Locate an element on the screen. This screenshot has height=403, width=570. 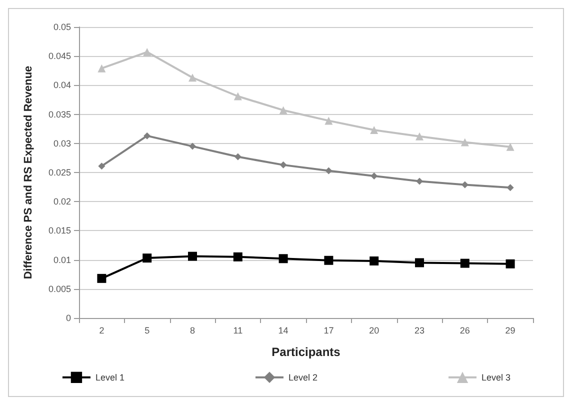
x-tick-label: 2 is located at coordinates (101, 331).